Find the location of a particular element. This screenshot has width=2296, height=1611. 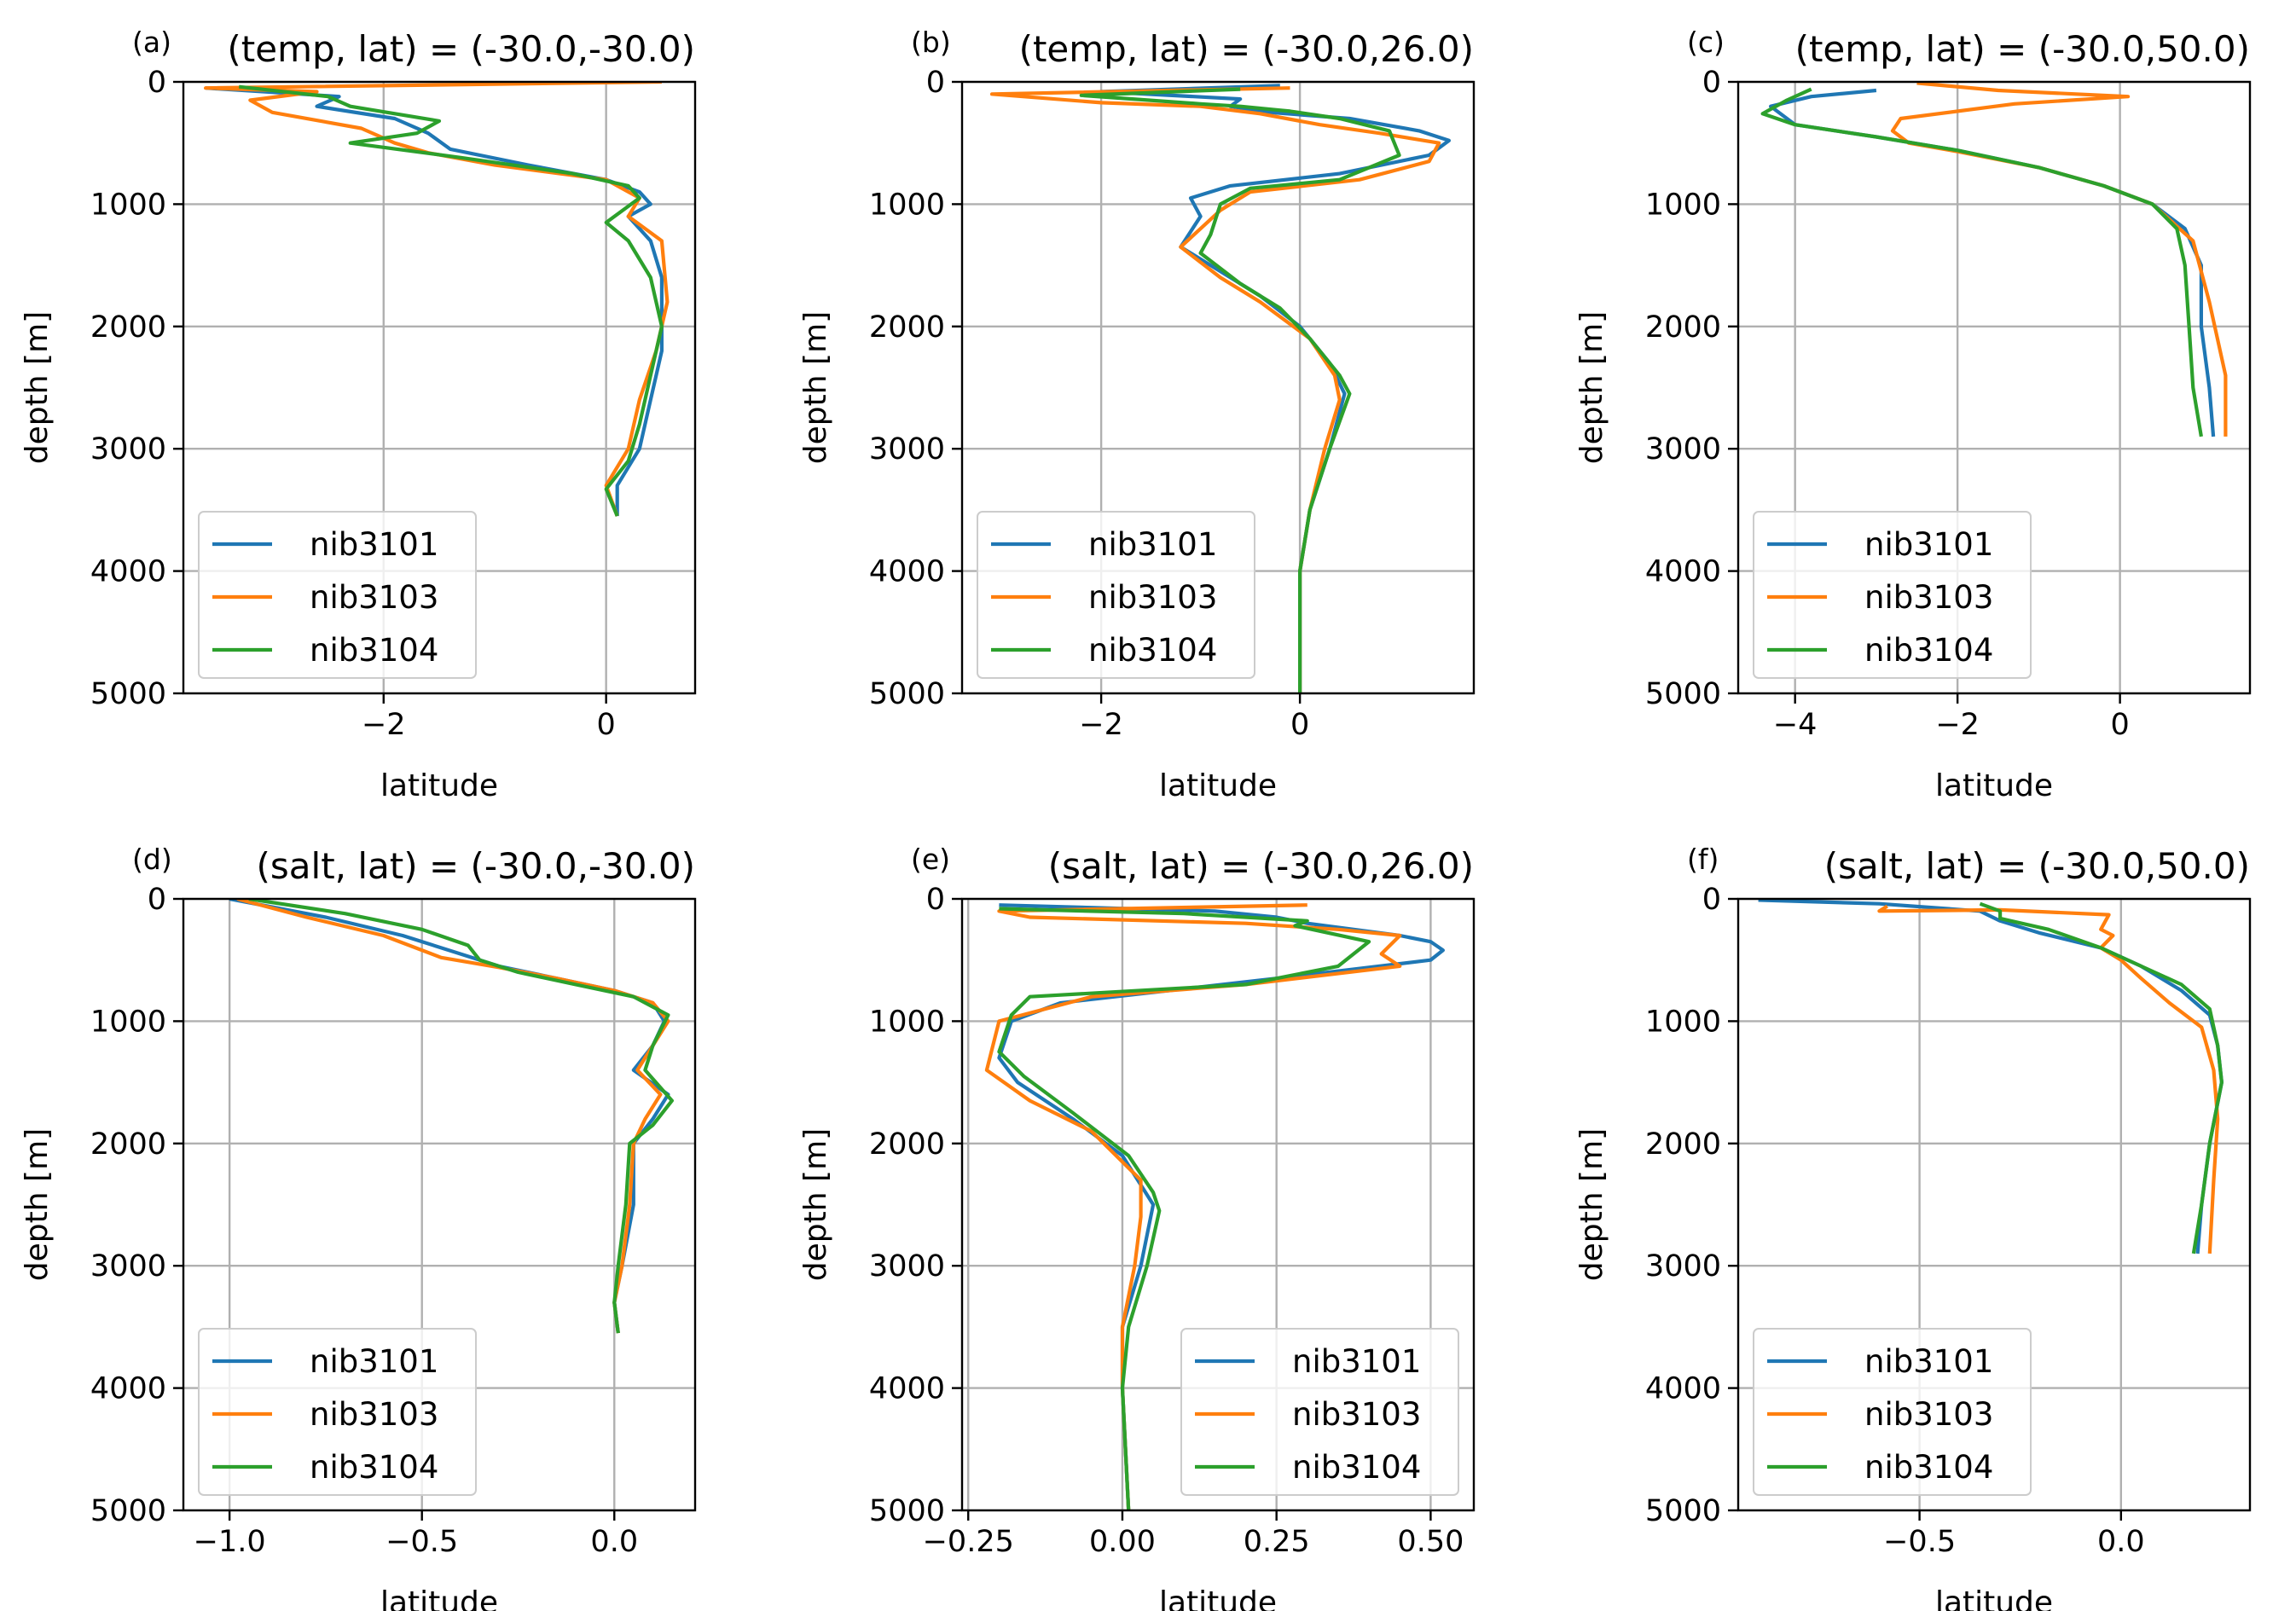

x-tick-label: −0.25 is located at coordinates (969, 1542).